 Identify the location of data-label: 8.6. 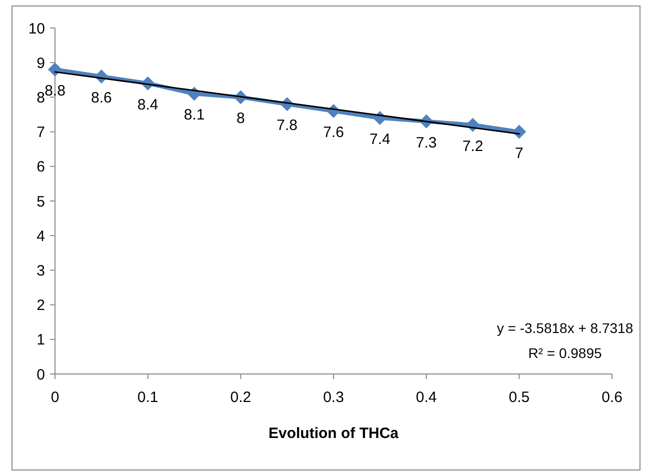
(101, 97).